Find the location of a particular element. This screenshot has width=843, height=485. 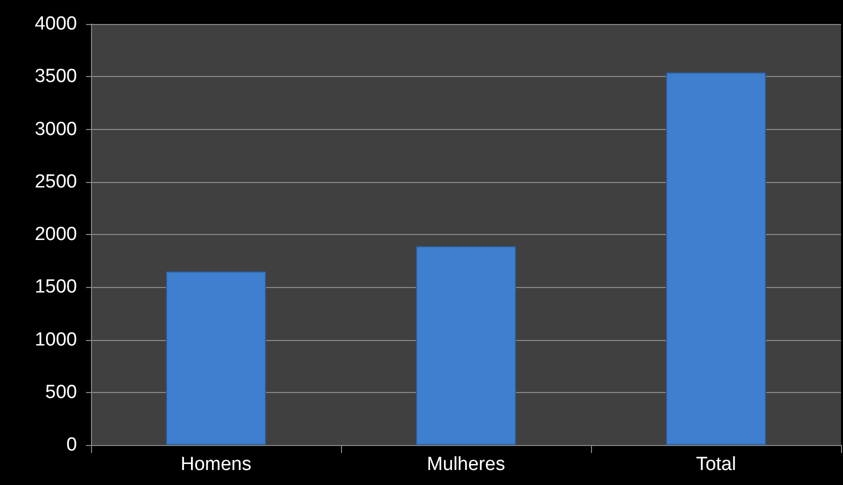

y-tick-label: 2500 is located at coordinates (55, 181).